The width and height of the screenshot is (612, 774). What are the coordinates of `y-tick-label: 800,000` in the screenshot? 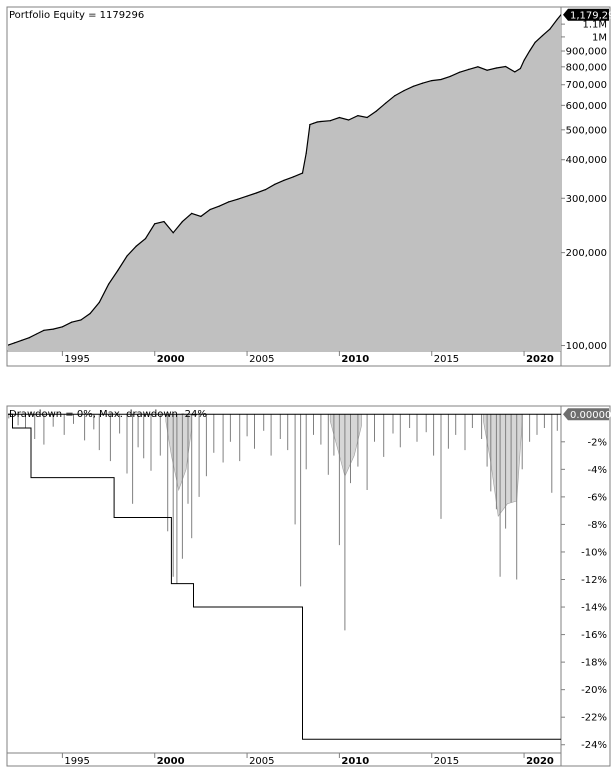 It's located at (586, 67).